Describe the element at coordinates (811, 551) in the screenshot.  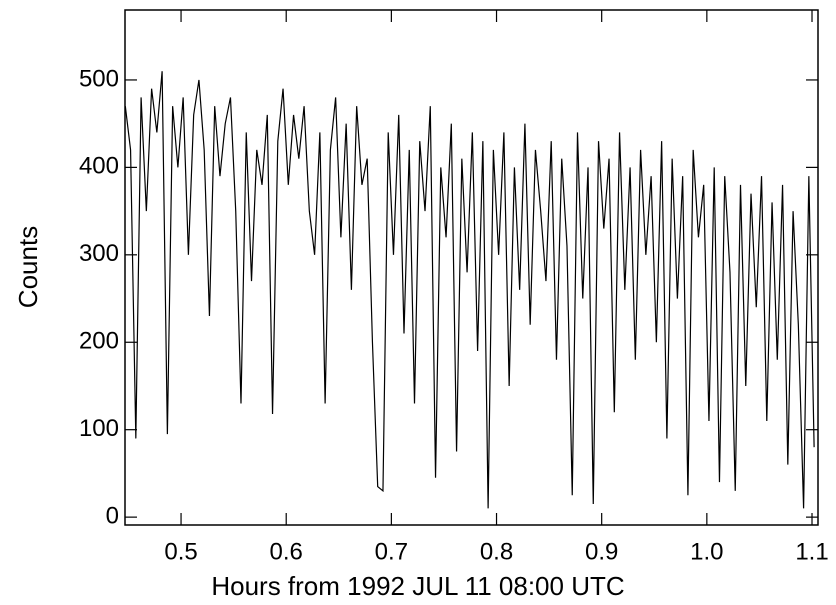
I see `x-tick-label: 1.1` at that location.